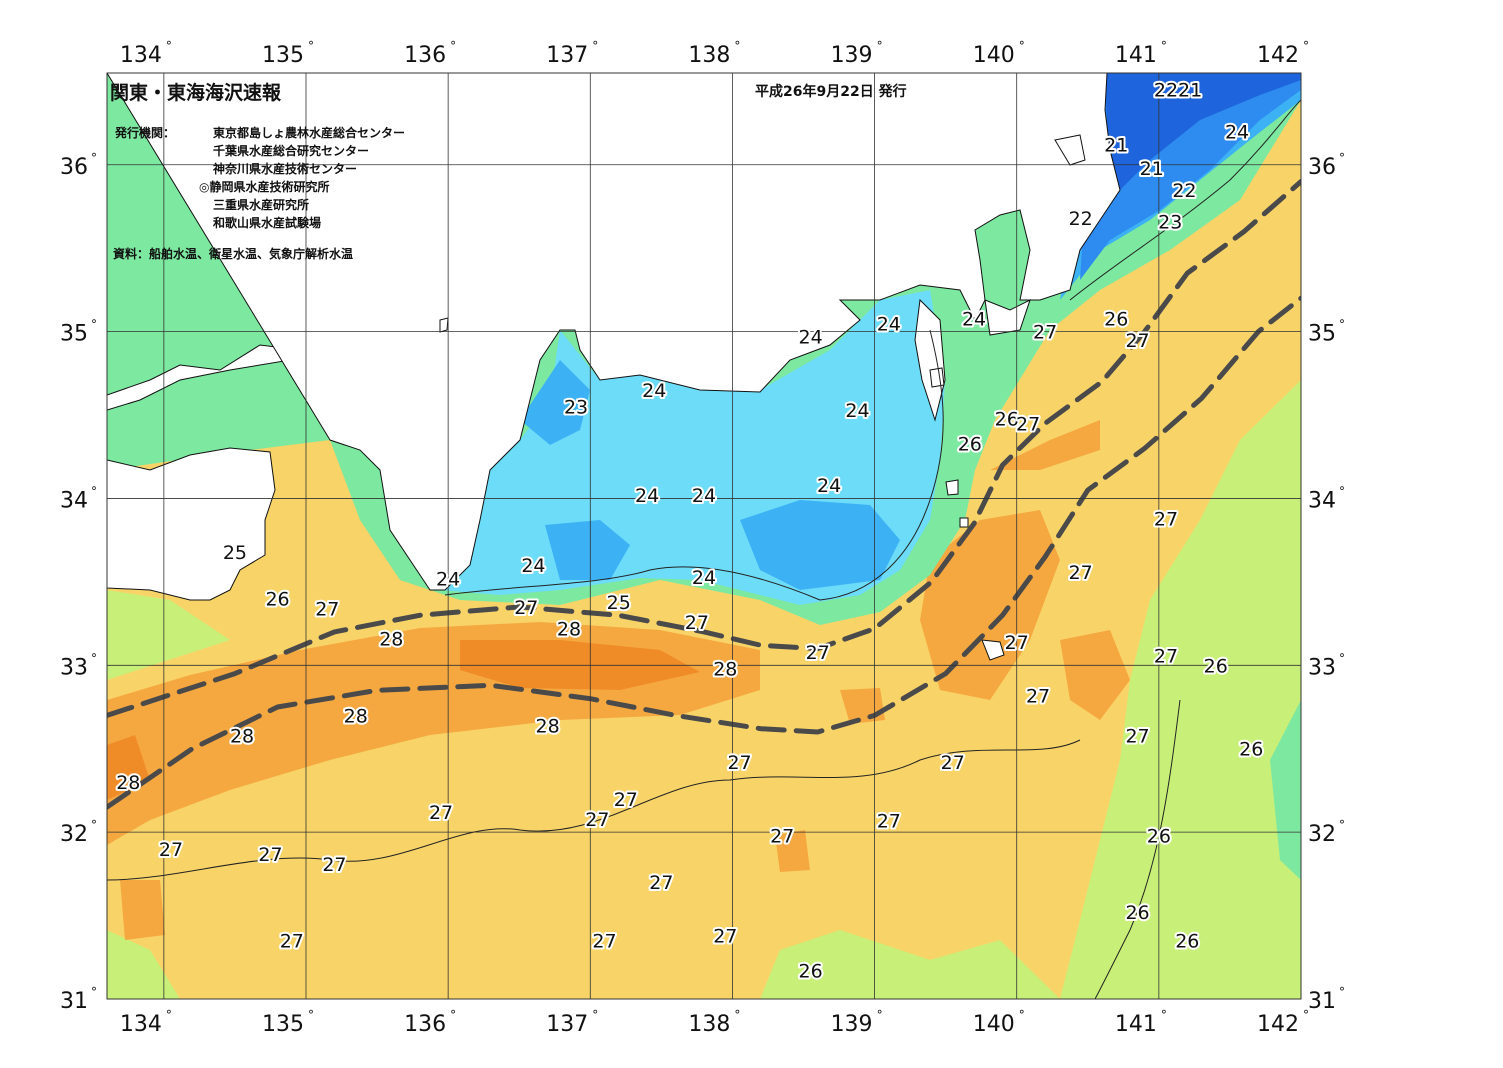 This screenshot has width=1503, height=1068. I want to click on lat-label-left: 33, so click(74, 667).